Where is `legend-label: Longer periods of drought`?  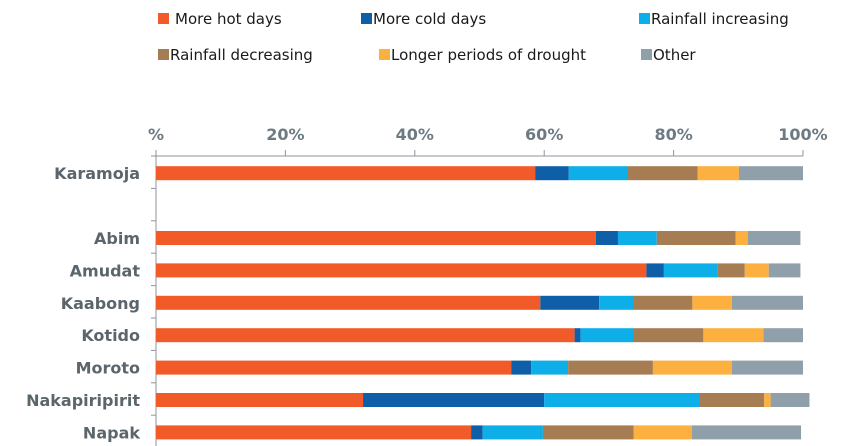
legend-label: Longer periods of drought is located at coordinates (488, 55).